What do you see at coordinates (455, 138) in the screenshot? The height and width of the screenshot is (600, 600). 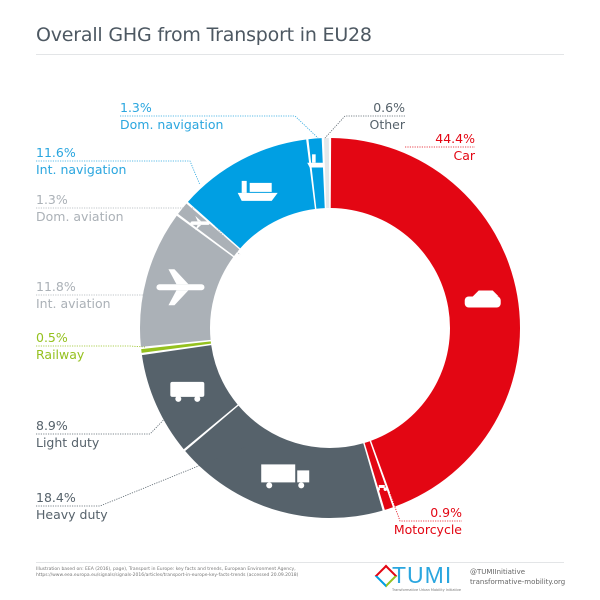 I see `value-label: 44.4%` at bounding box center [455, 138].